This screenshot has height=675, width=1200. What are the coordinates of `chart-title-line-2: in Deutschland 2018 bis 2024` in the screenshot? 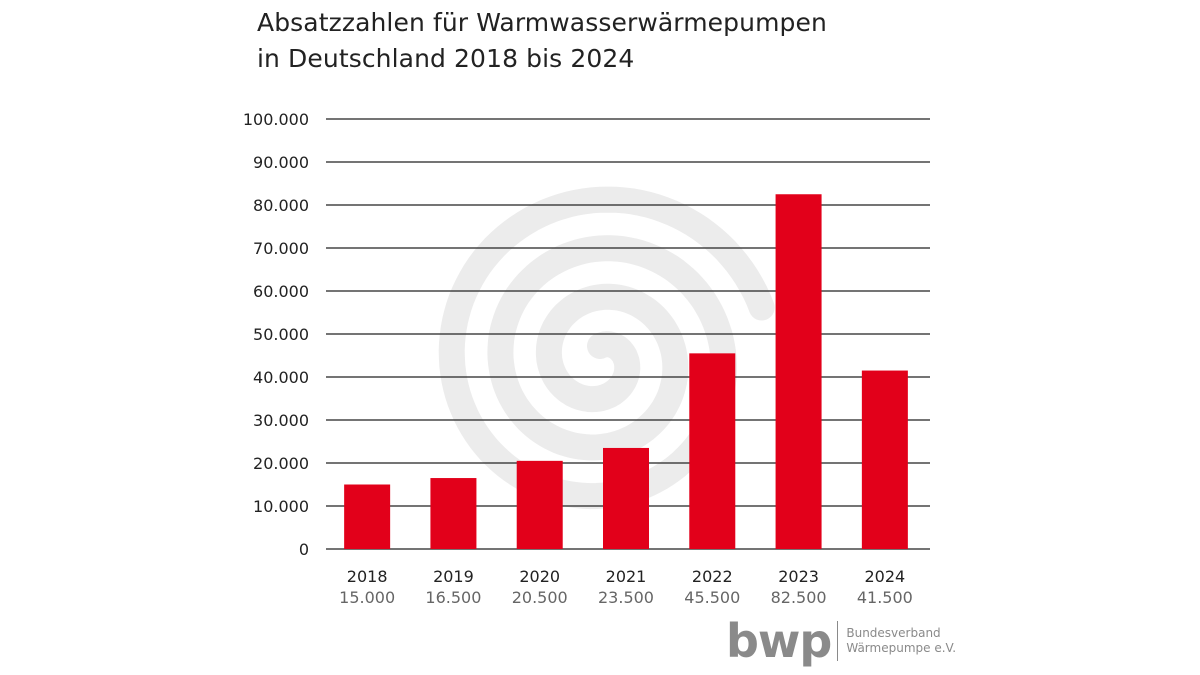 It's located at (446, 58).